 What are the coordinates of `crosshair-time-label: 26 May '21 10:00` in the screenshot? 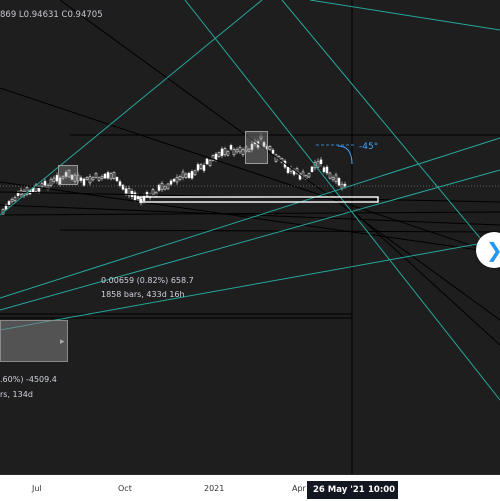 It's located at (352, 490).